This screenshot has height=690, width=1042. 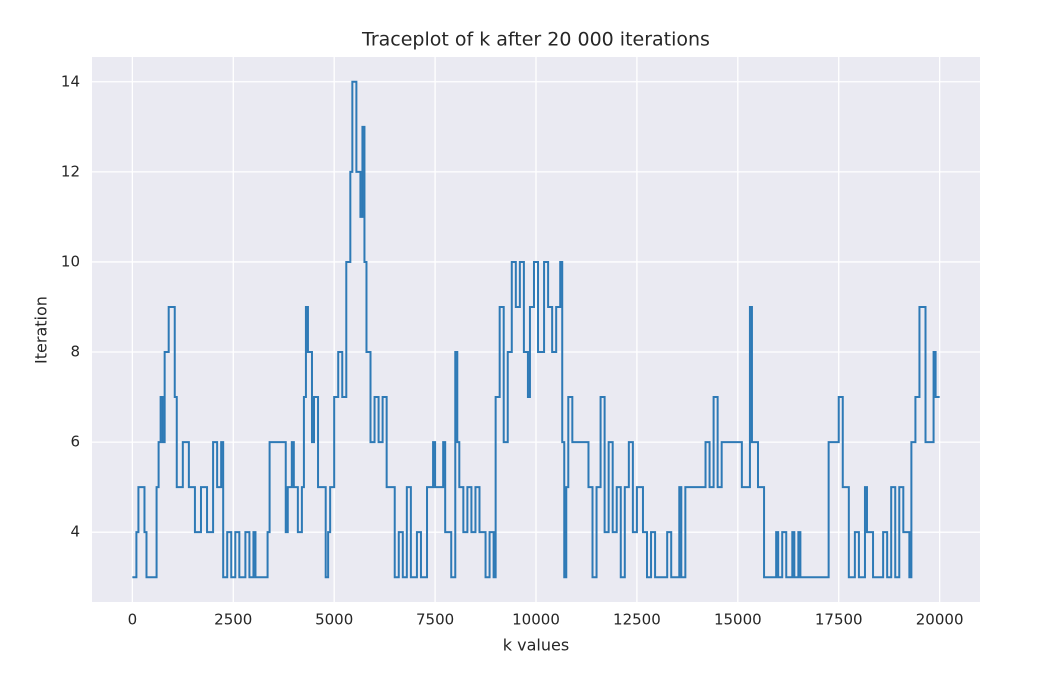 I want to click on y-axis-label: Iteration, so click(x=41, y=330).